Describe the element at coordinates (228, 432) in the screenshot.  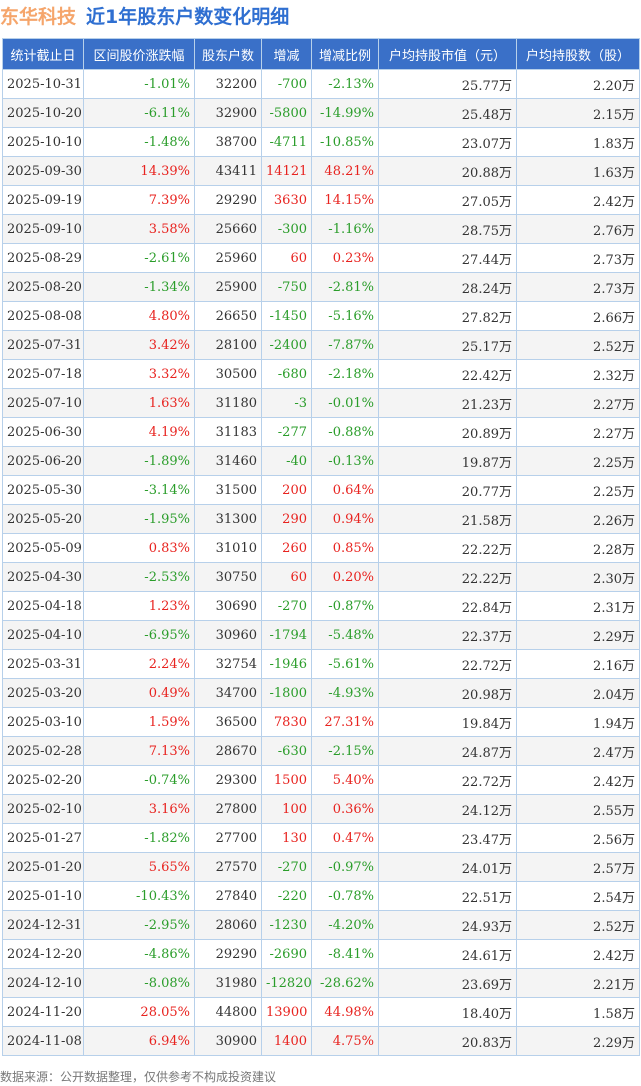
I see `table-cell: 31183` at that location.